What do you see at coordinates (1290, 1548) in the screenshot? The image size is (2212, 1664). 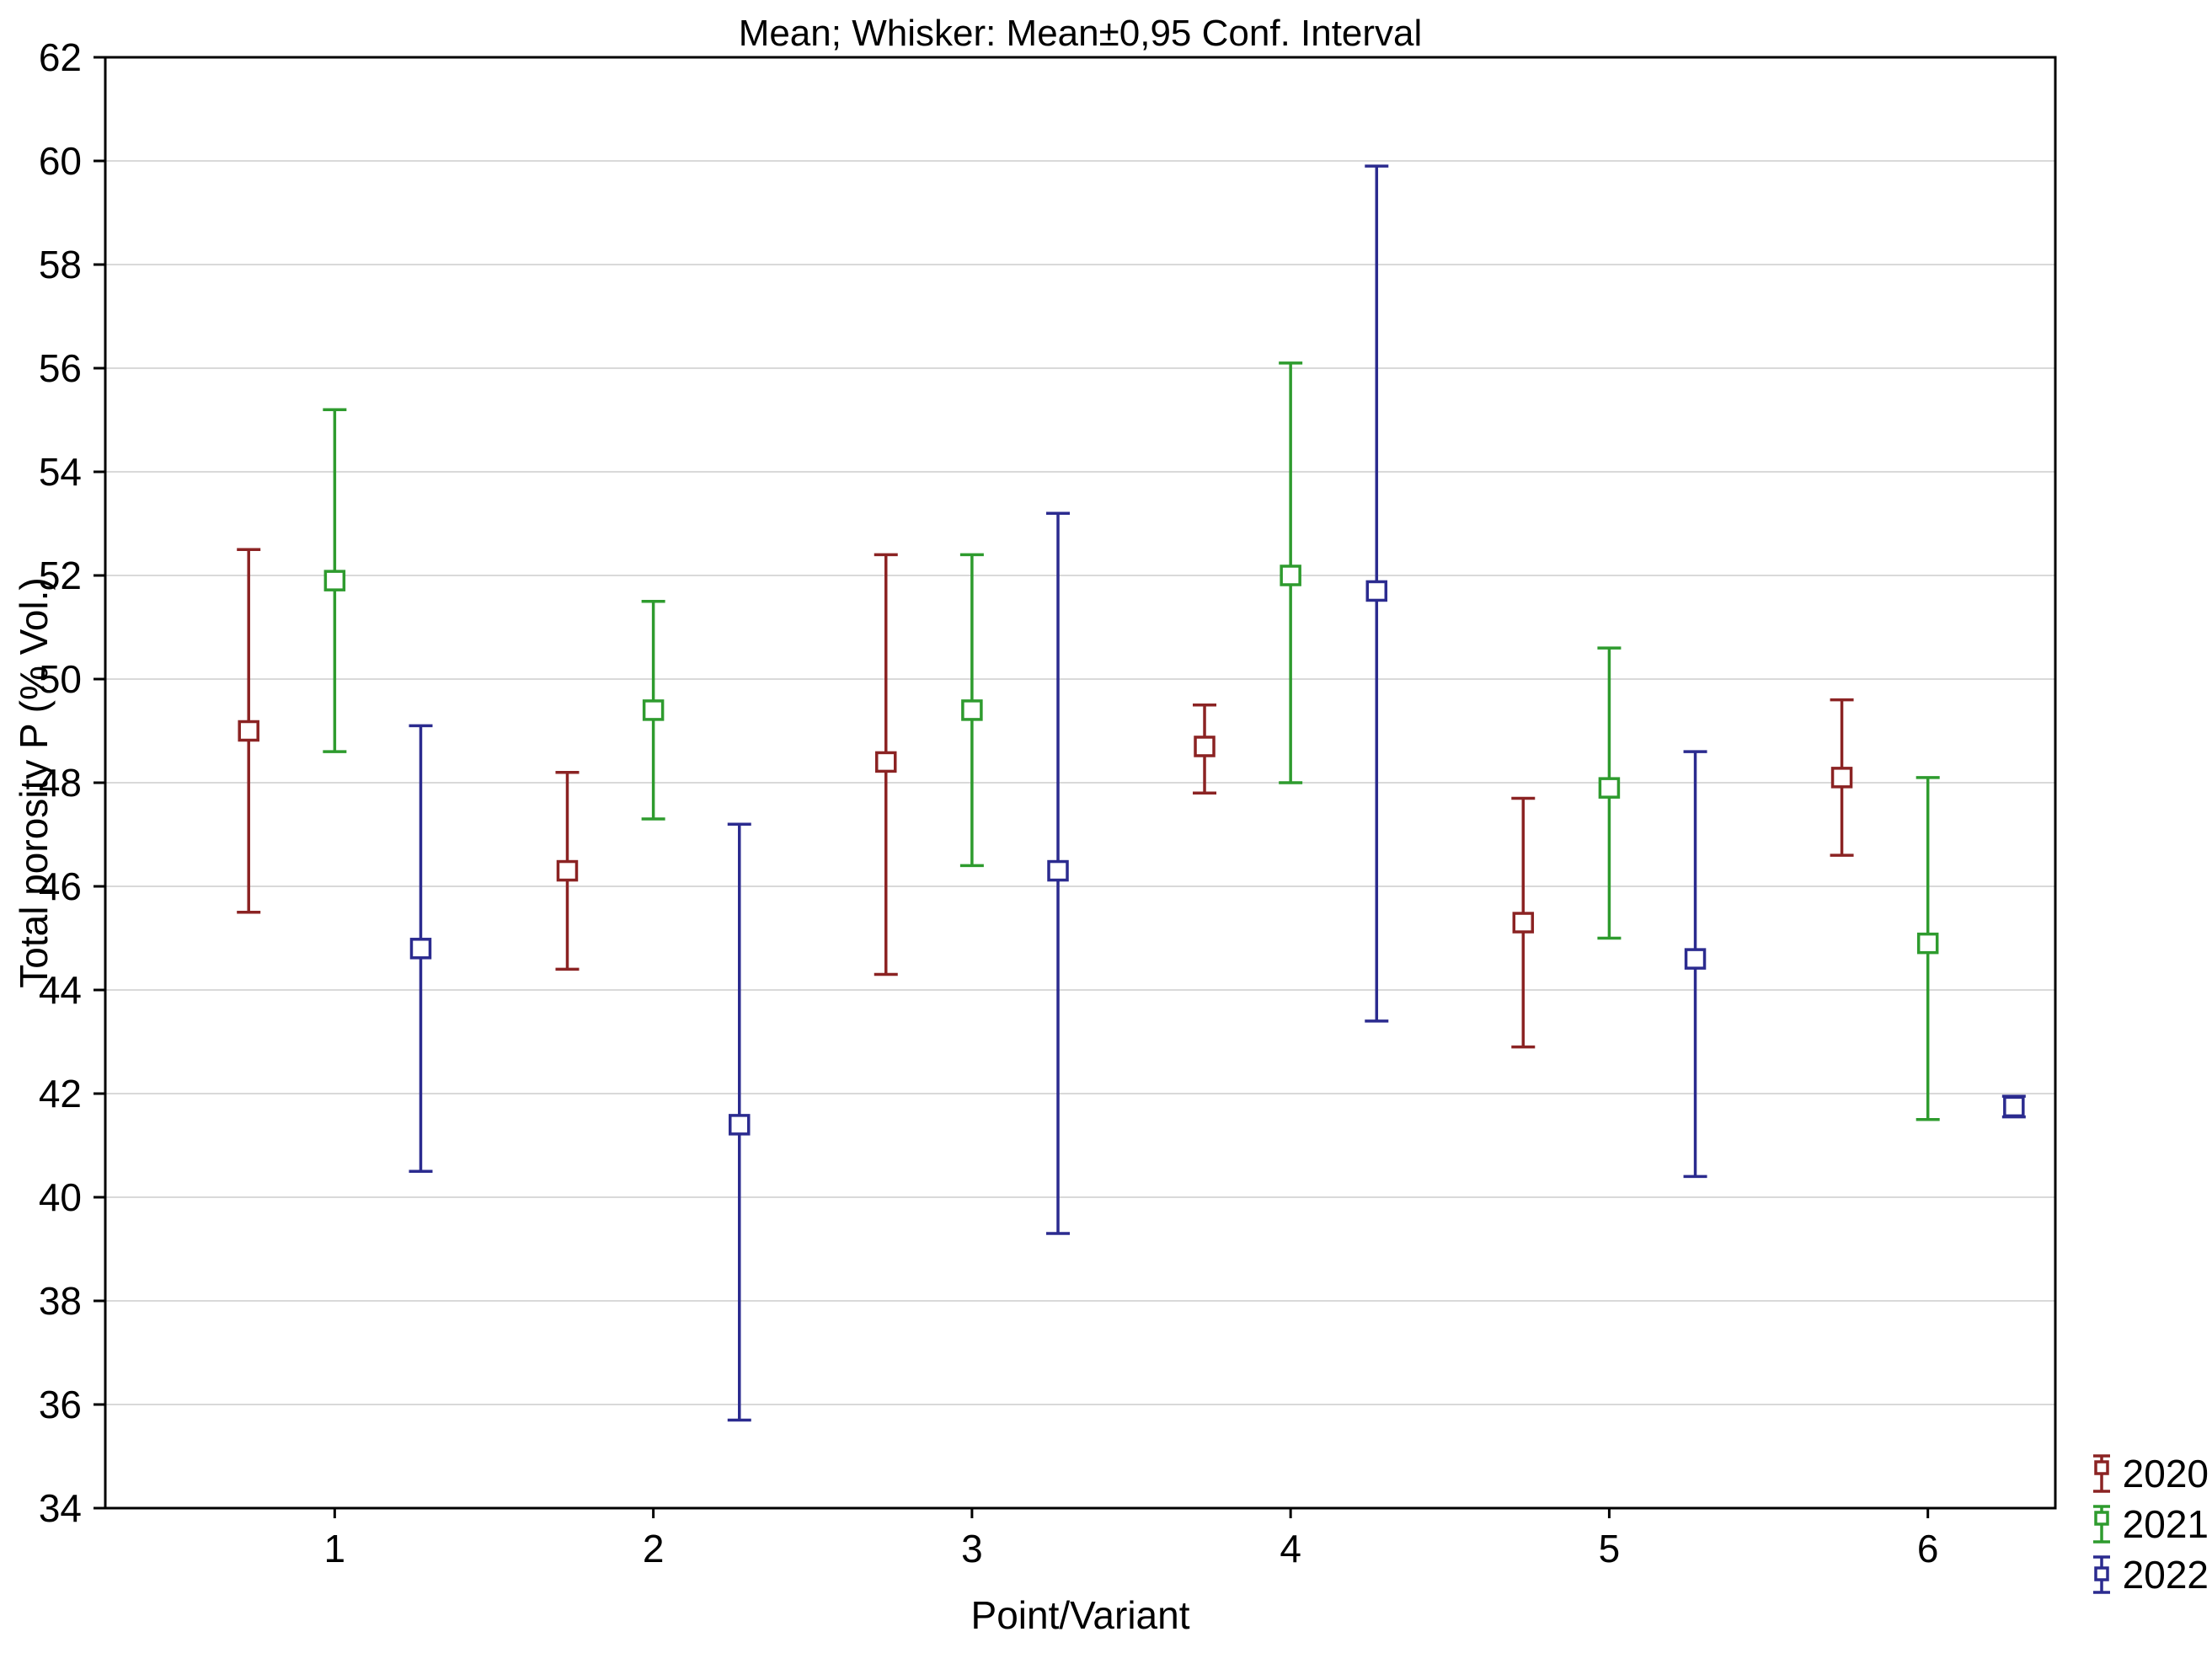 I see `x-tick-label: 4` at bounding box center [1290, 1548].